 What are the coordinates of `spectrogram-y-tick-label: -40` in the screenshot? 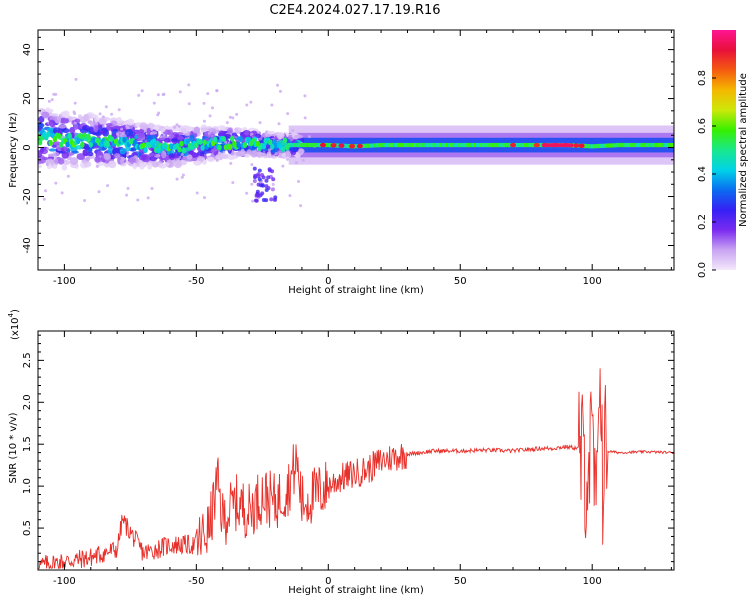 It's located at (27, 245).